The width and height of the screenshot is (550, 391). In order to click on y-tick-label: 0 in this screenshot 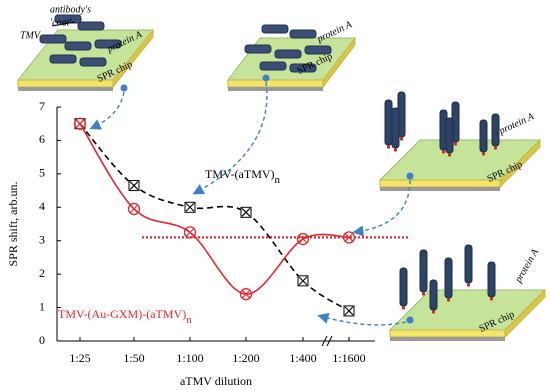, I will do `click(42, 340)`.